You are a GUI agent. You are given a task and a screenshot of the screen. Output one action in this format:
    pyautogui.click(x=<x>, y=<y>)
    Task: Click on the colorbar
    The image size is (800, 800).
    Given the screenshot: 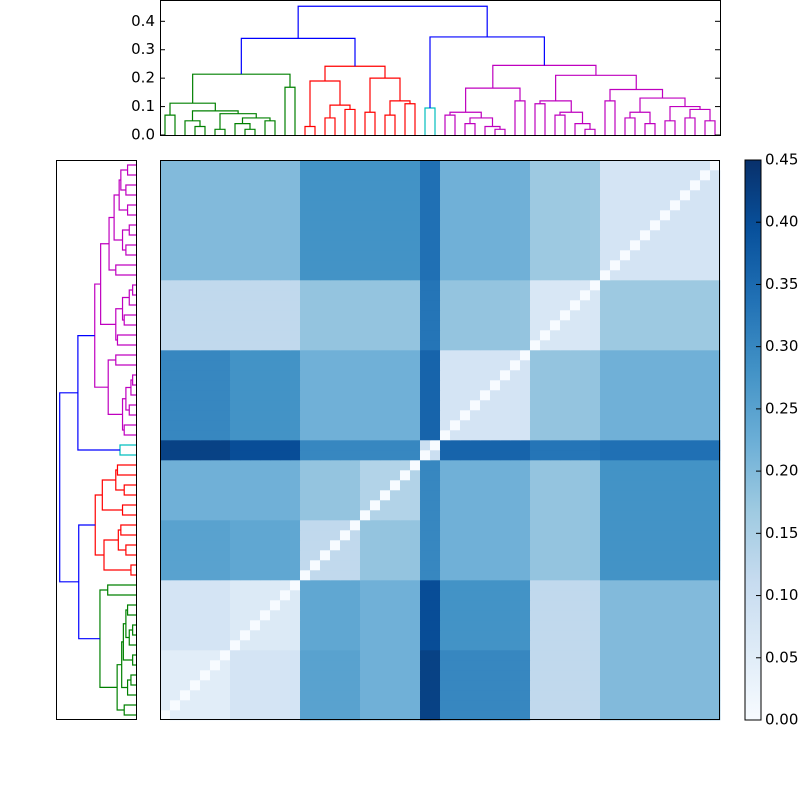 What is the action you would take?
    pyautogui.click(x=753, y=440)
    